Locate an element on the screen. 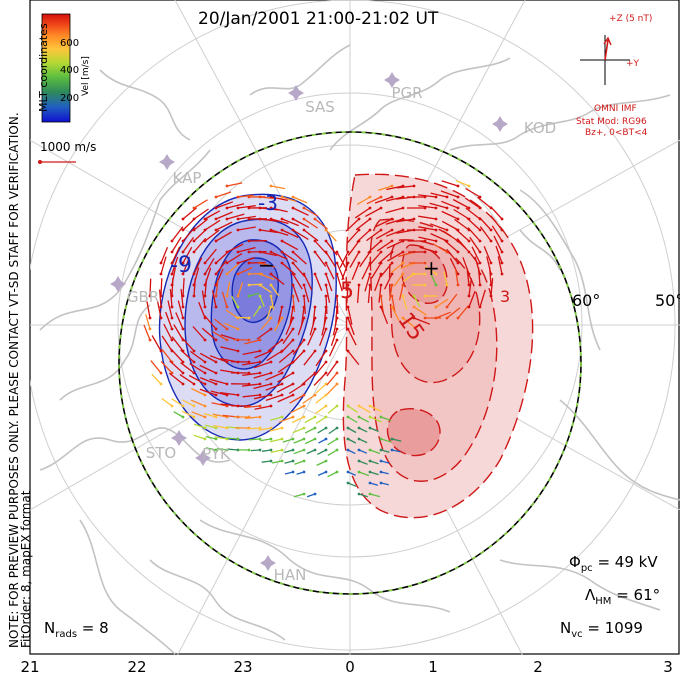 Image resolution: width=680 pixels, height=674 pixels. imf-y-label: +Y is located at coordinates (633, 64).